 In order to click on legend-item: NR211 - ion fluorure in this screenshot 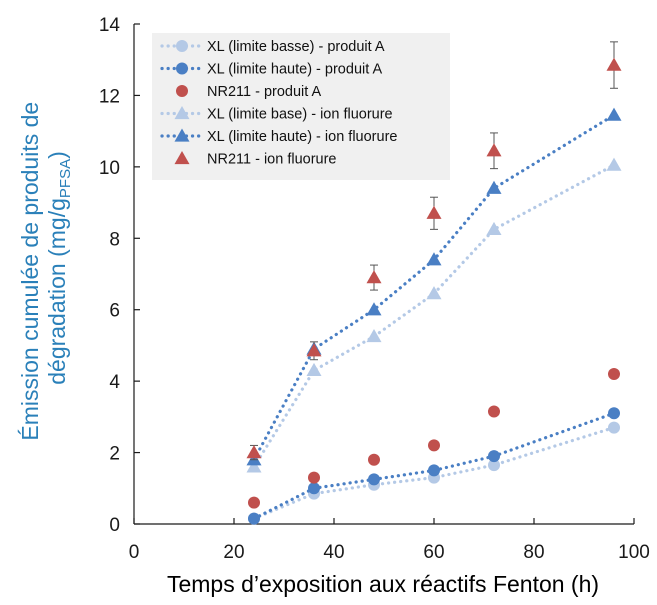, I will do `click(255, 159)`.